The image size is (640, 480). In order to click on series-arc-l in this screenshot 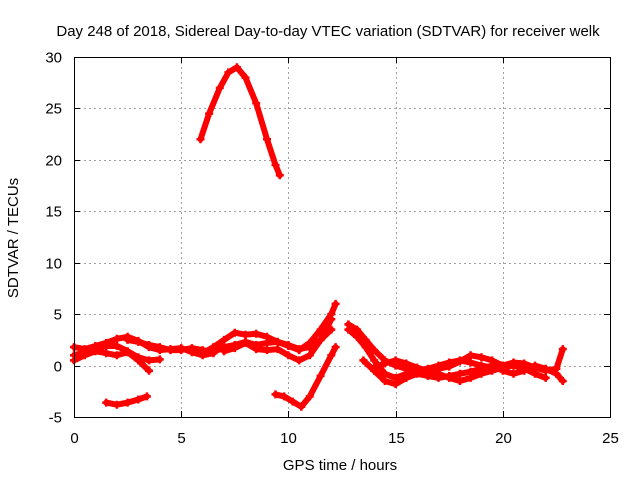, I will do `click(460, 370)`.